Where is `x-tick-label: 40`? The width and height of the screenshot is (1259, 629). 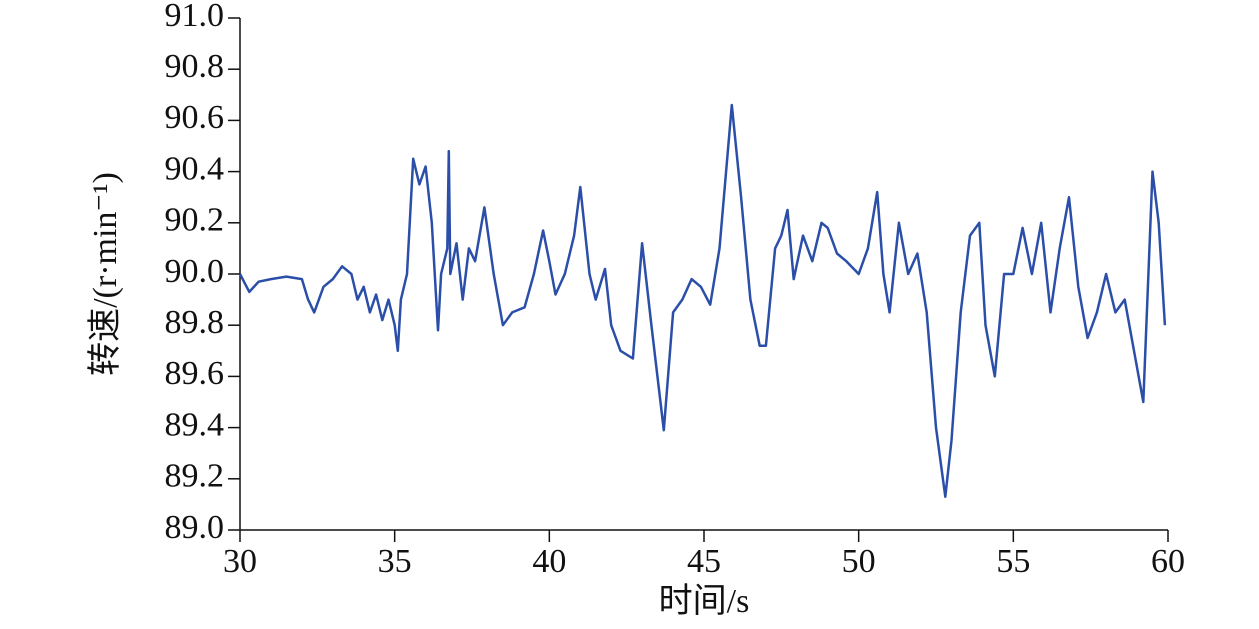 x-tick-label: 40 is located at coordinates (549, 561).